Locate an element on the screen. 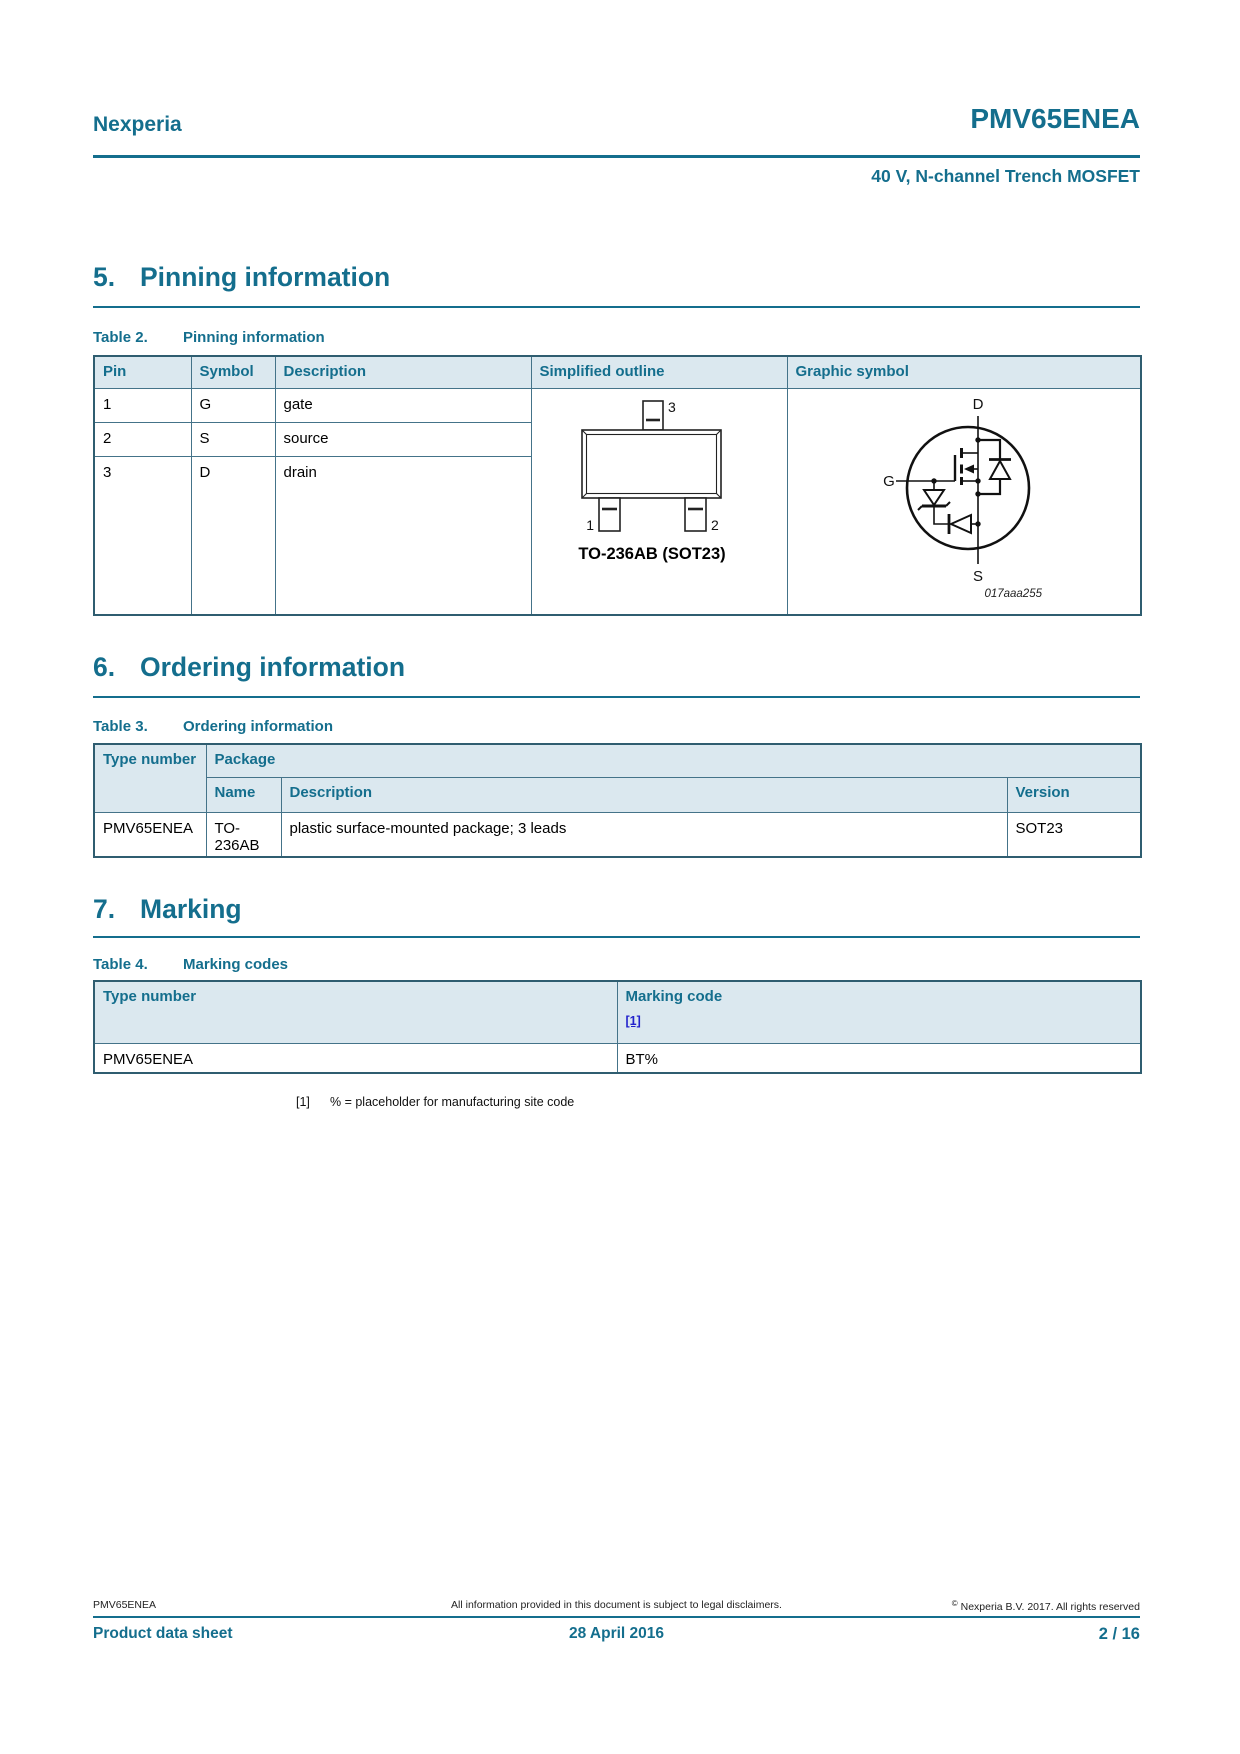  footer-date: 28 April 2016 is located at coordinates (616, 1633).